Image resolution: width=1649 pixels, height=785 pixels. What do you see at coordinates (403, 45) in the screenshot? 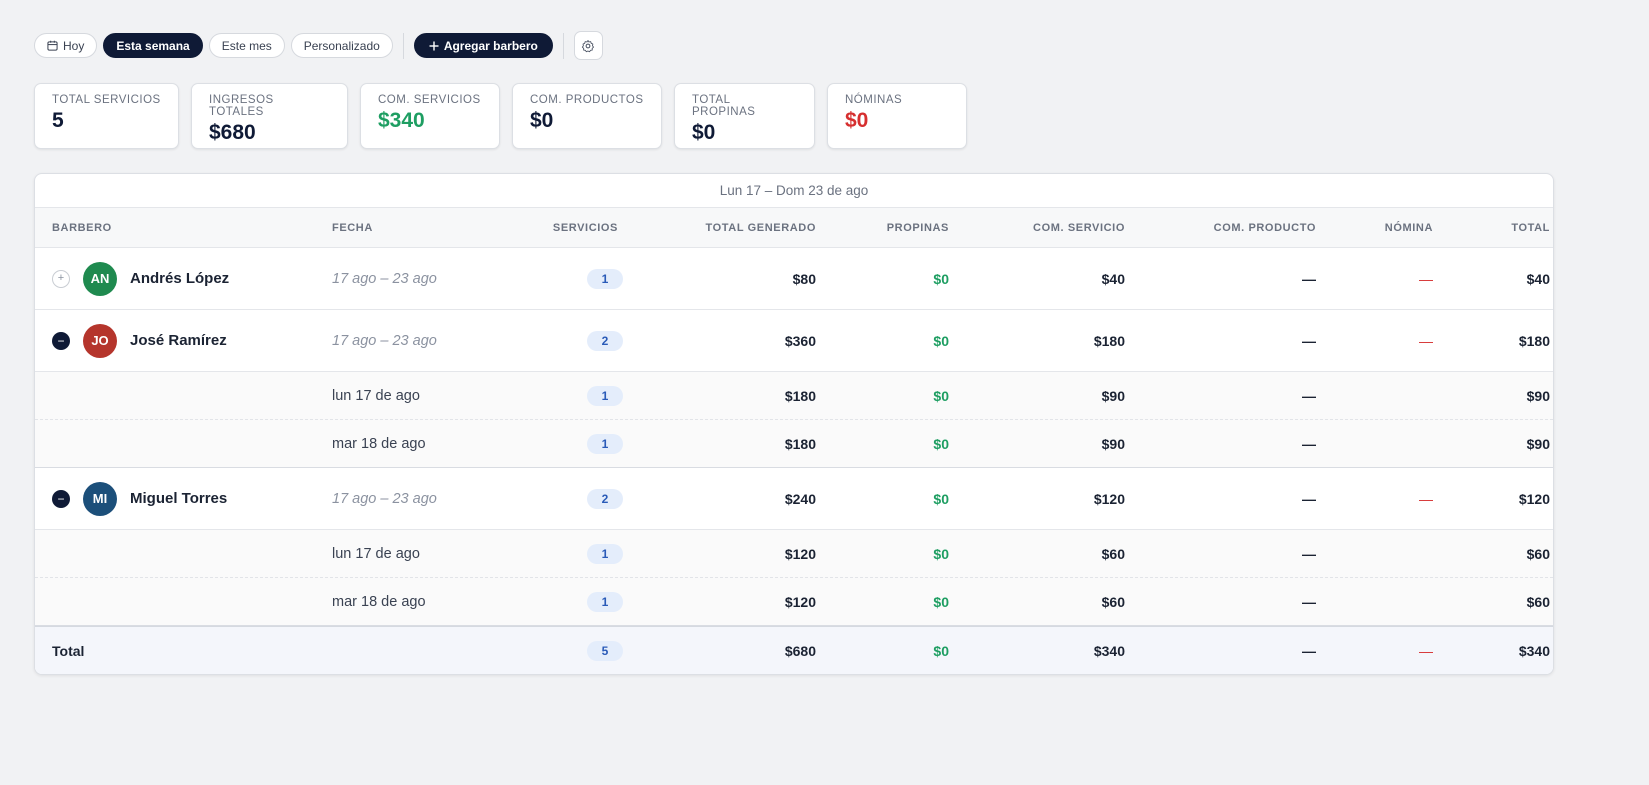
I see `toolbar-divider` at bounding box center [403, 45].